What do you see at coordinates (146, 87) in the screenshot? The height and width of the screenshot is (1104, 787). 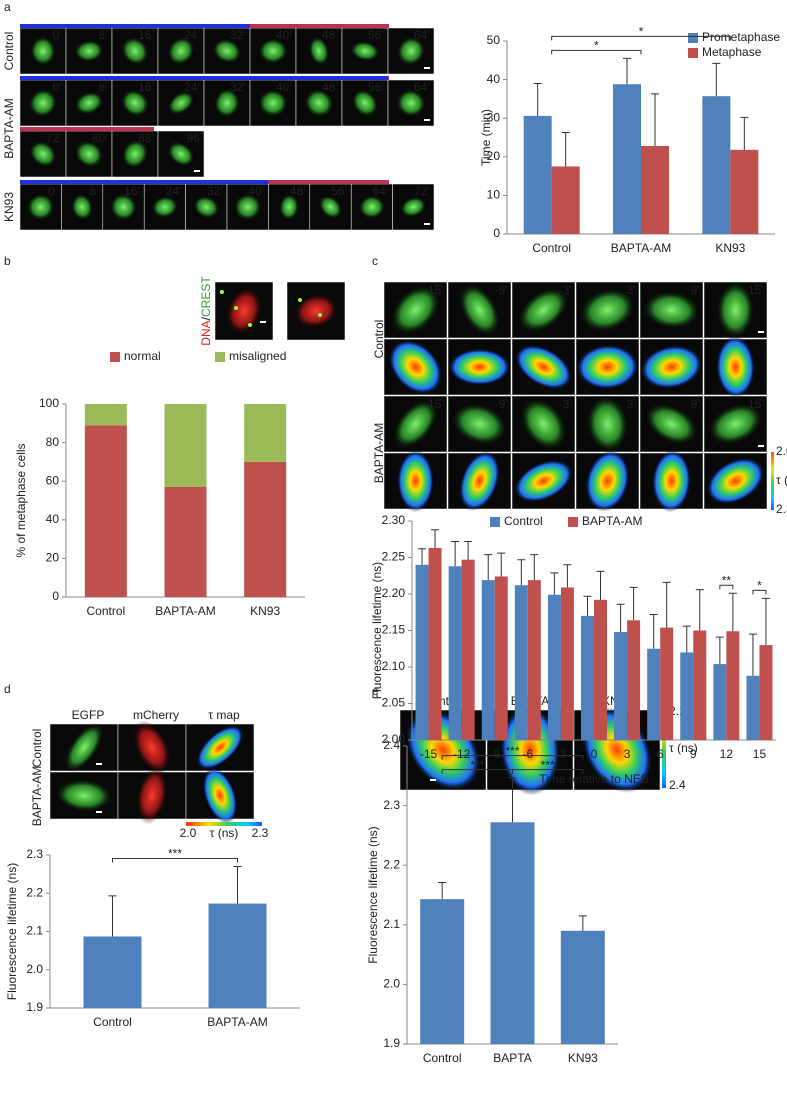 I see `time-label: 16’` at bounding box center [146, 87].